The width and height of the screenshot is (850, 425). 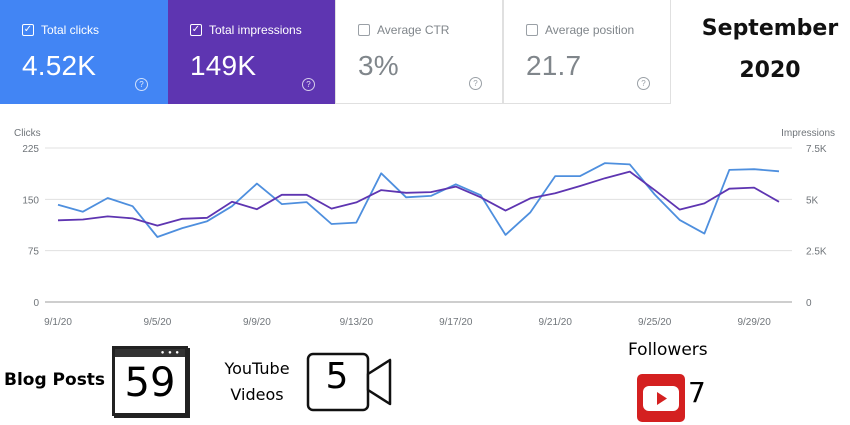 I want to click on impressions-line, so click(x=418, y=198).